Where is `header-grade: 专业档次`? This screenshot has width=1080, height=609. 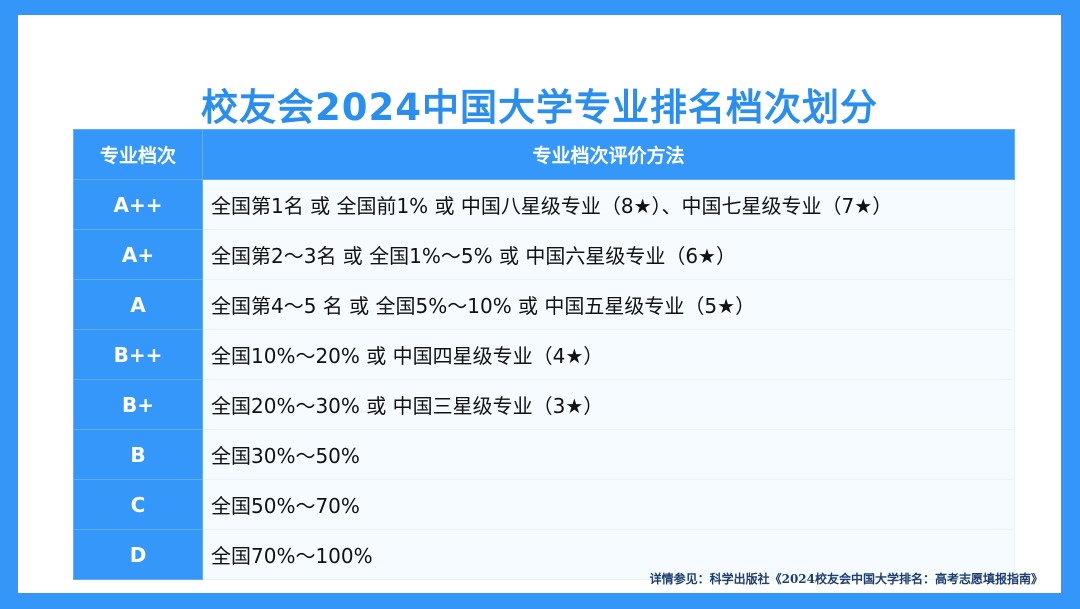
header-grade: 专业档次 is located at coordinates (138, 154).